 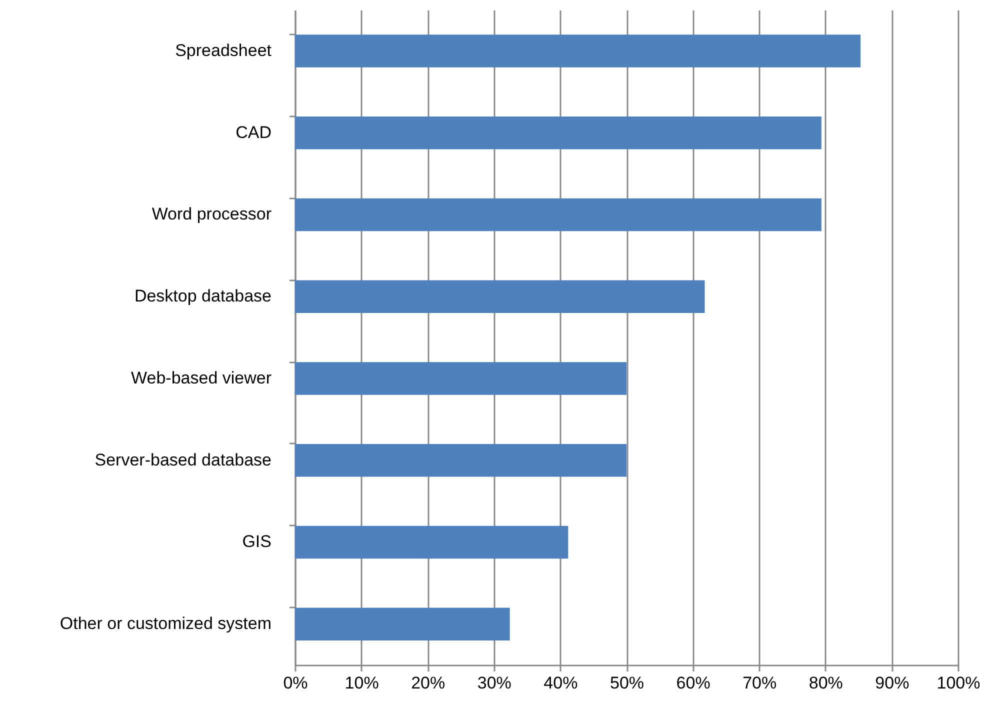 What do you see at coordinates (958, 683) in the screenshot?
I see `x-tick-label: 100%` at bounding box center [958, 683].